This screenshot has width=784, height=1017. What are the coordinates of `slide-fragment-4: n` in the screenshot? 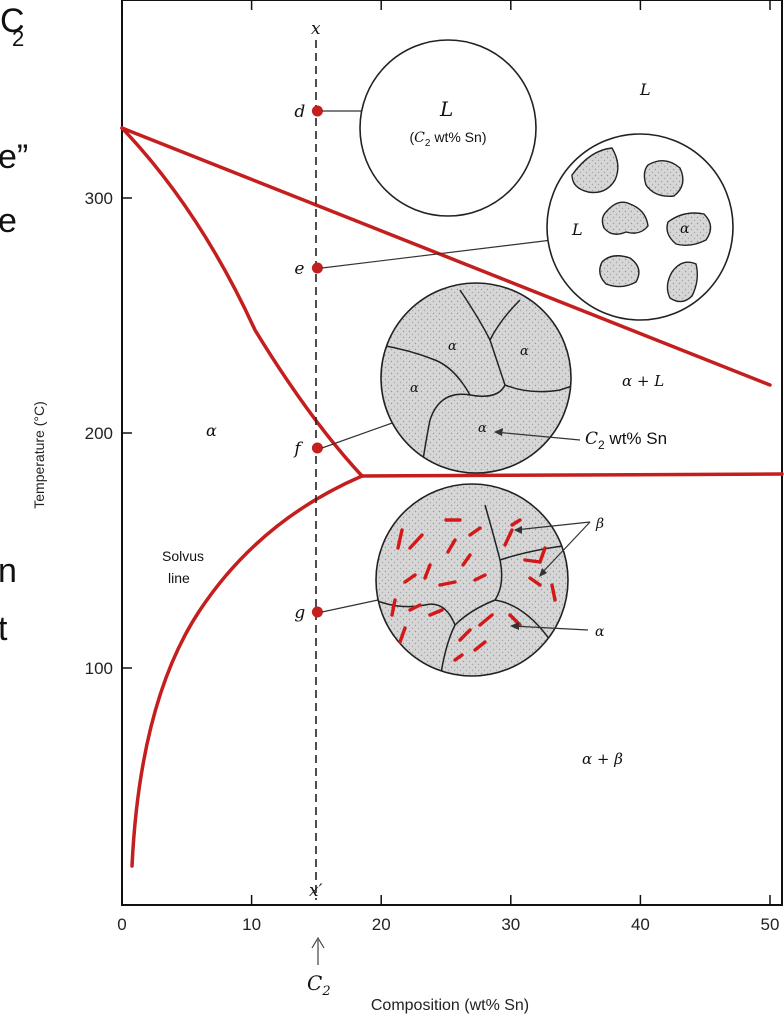 It's located at (8, 571).